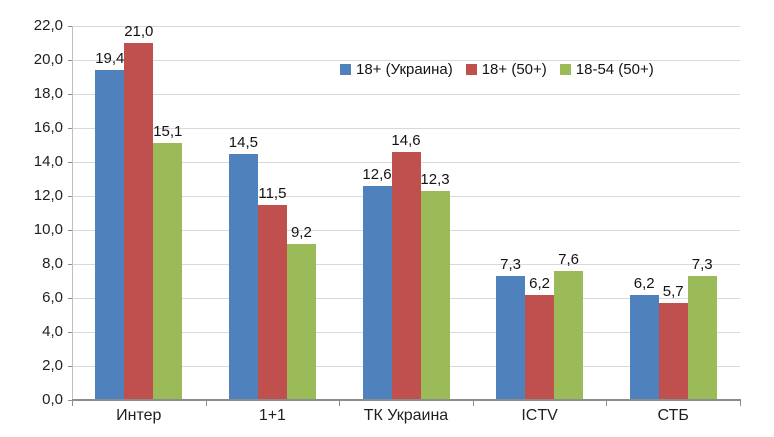 The image size is (774, 437). What do you see at coordinates (52, 263) in the screenshot?
I see `y-axis-label: 8,0` at bounding box center [52, 263].